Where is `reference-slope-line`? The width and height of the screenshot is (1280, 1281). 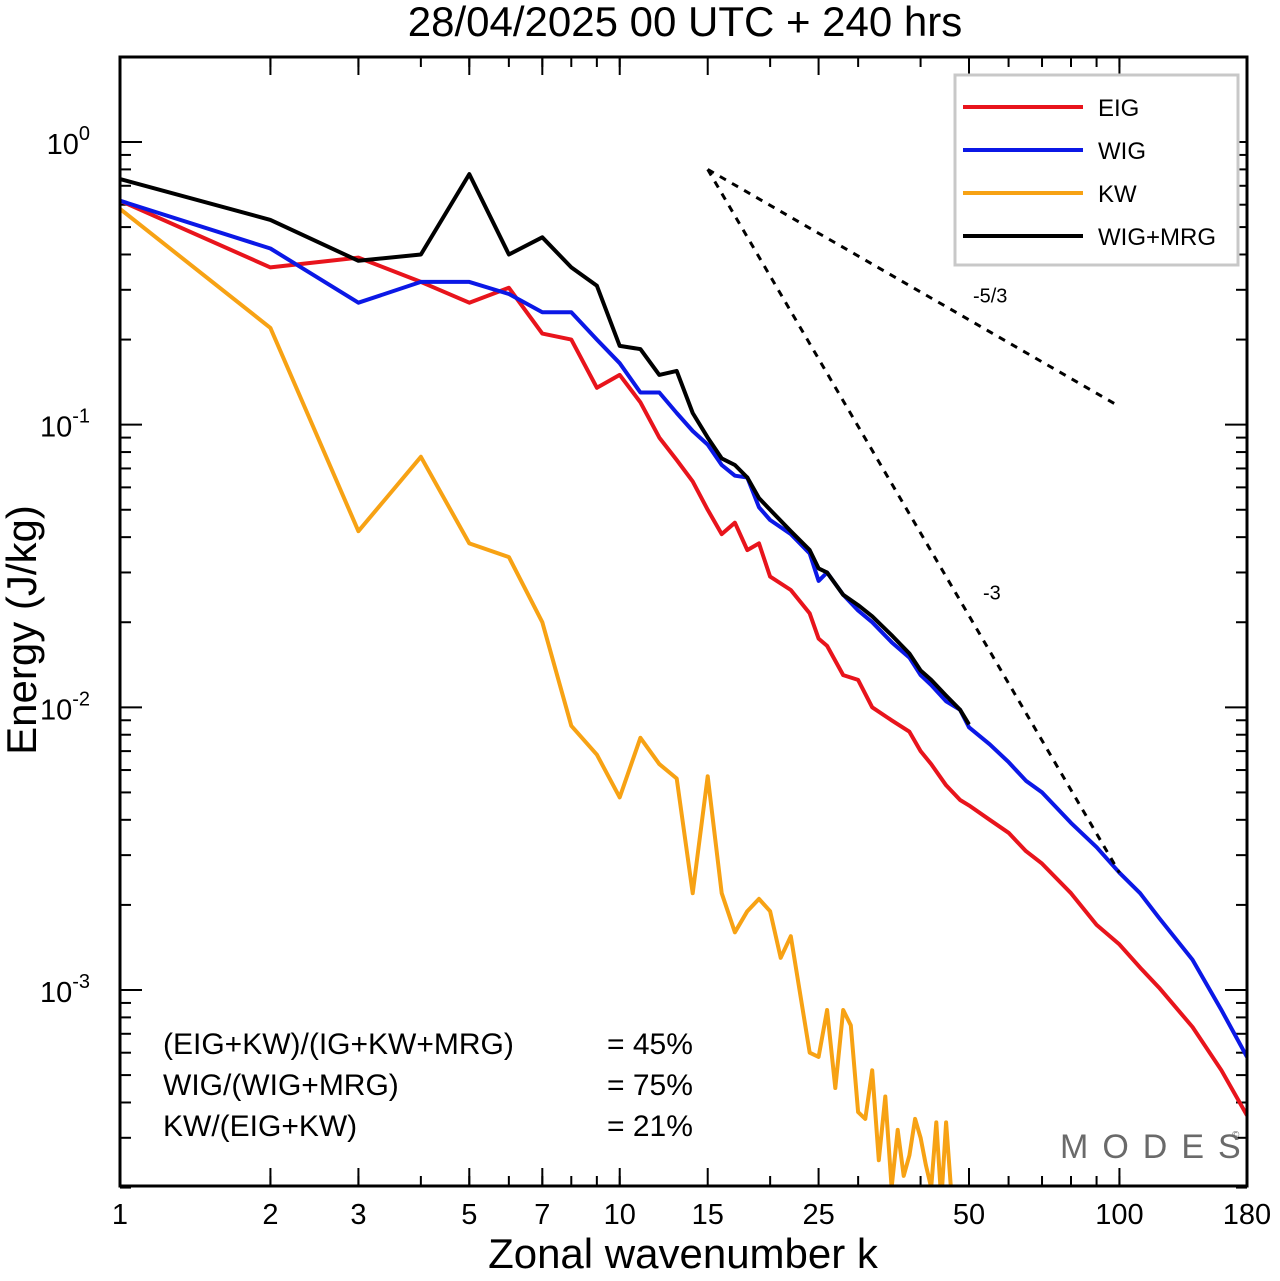
reference-slope-line is located at coordinates (913, 288).